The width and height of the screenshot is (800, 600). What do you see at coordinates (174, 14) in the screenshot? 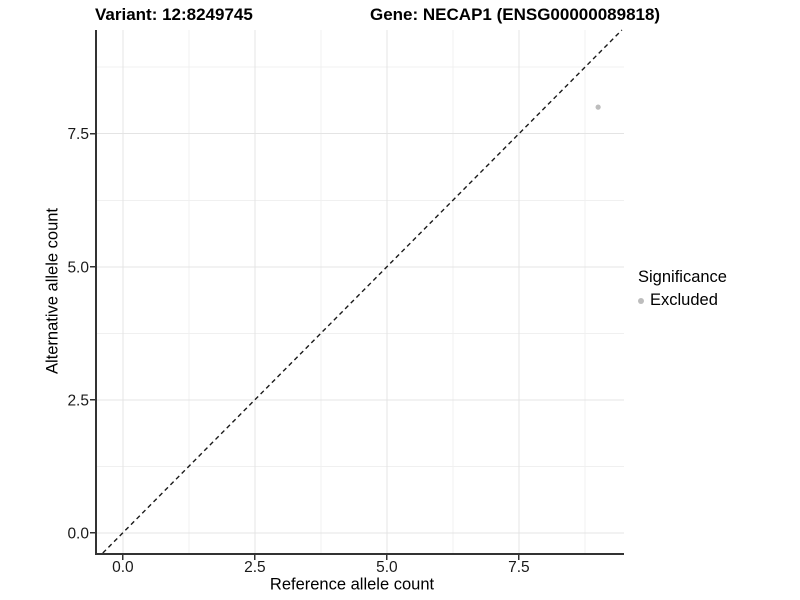
I see `variant-title: Variant: 12:8249745` at bounding box center [174, 14].